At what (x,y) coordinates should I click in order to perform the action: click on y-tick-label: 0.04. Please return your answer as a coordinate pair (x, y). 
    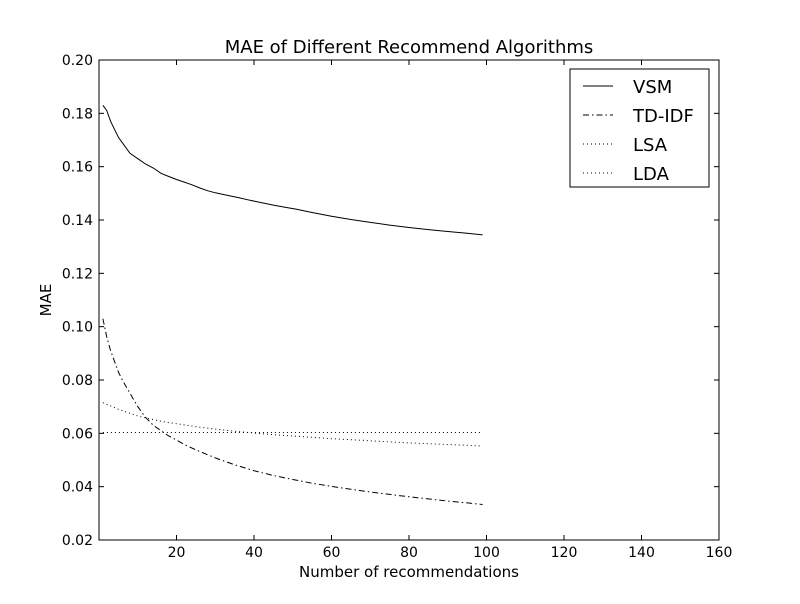
    Looking at the image, I should click on (77, 488).